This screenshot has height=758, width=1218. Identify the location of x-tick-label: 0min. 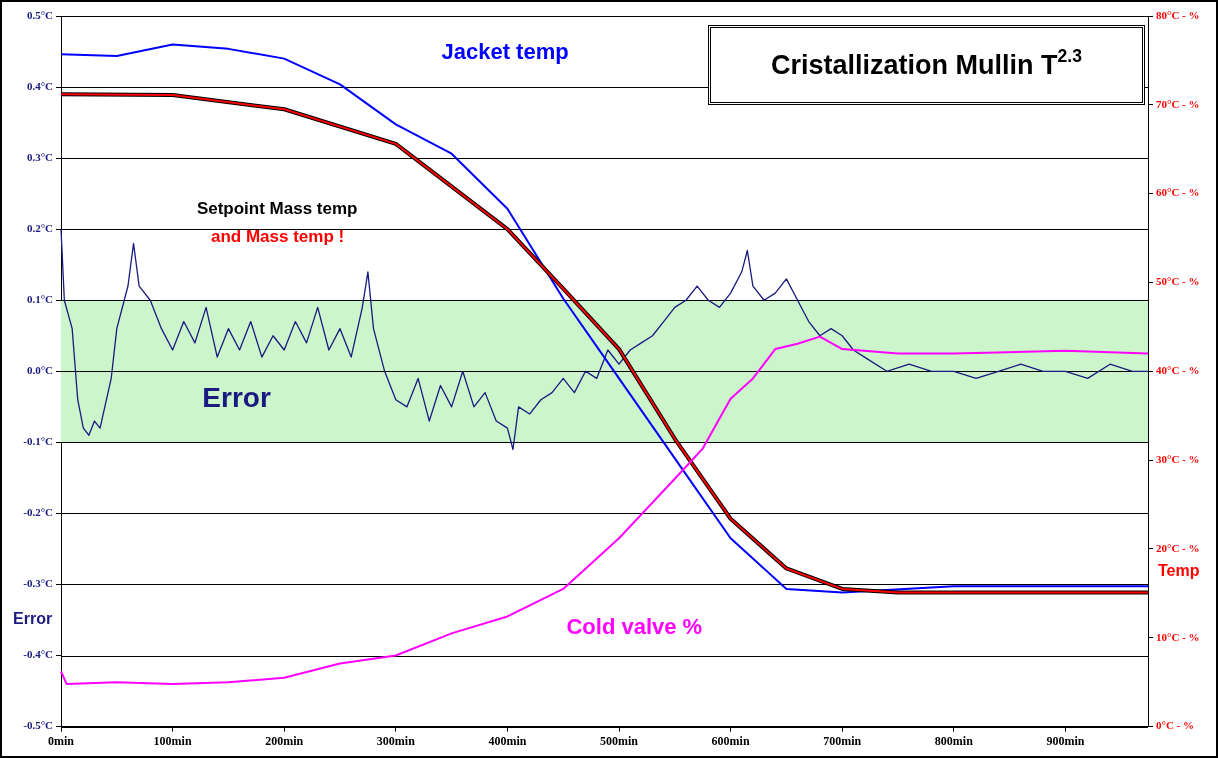
(61, 740).